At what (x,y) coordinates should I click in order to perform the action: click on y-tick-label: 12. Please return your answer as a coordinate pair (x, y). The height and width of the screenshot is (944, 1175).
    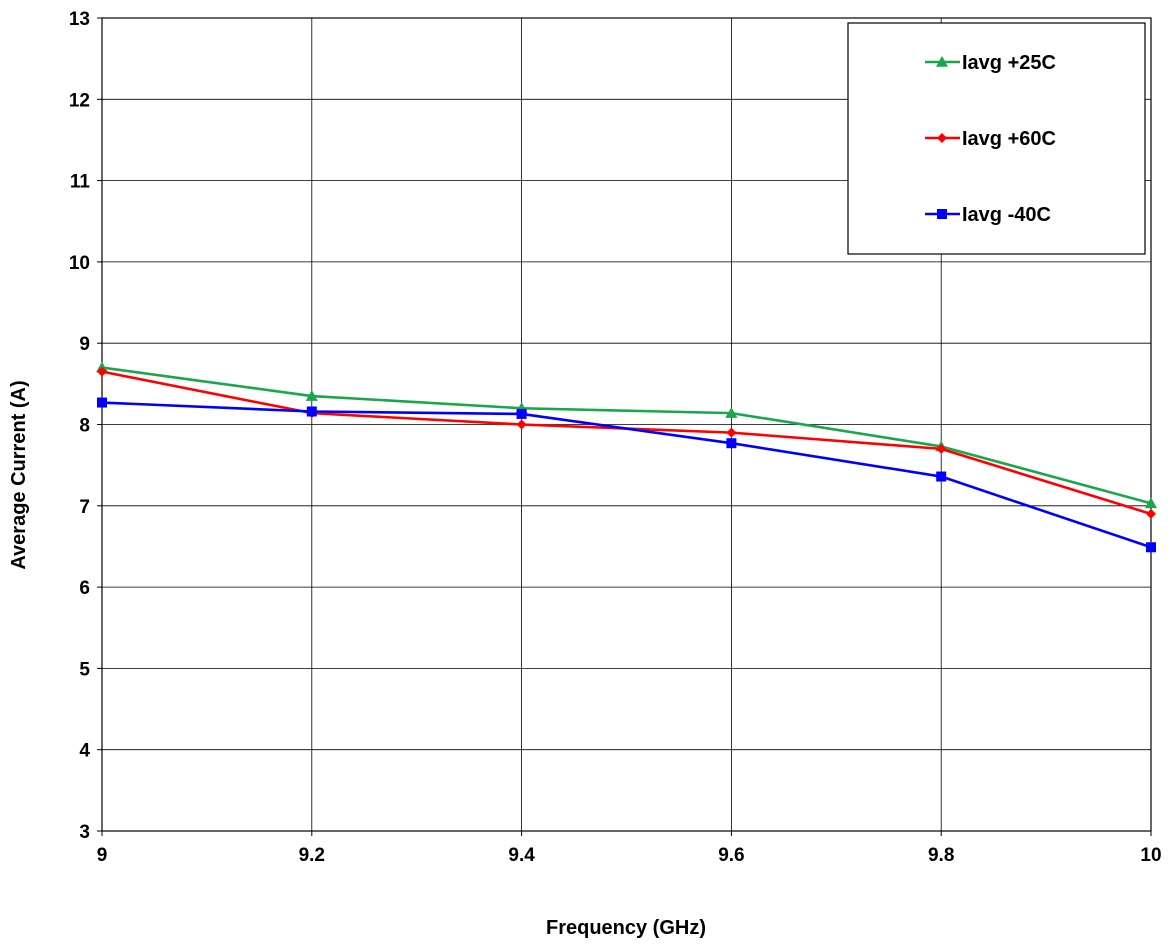
    Looking at the image, I should click on (79, 100).